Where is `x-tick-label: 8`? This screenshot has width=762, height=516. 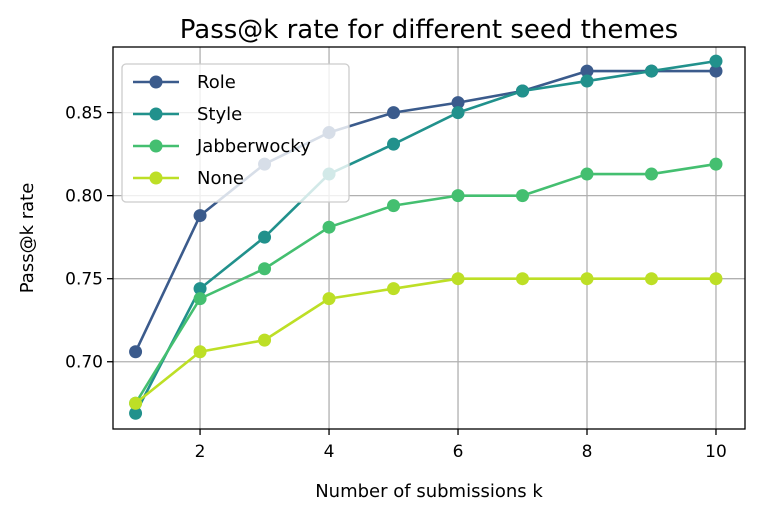
x-tick-label: 8 is located at coordinates (587, 452).